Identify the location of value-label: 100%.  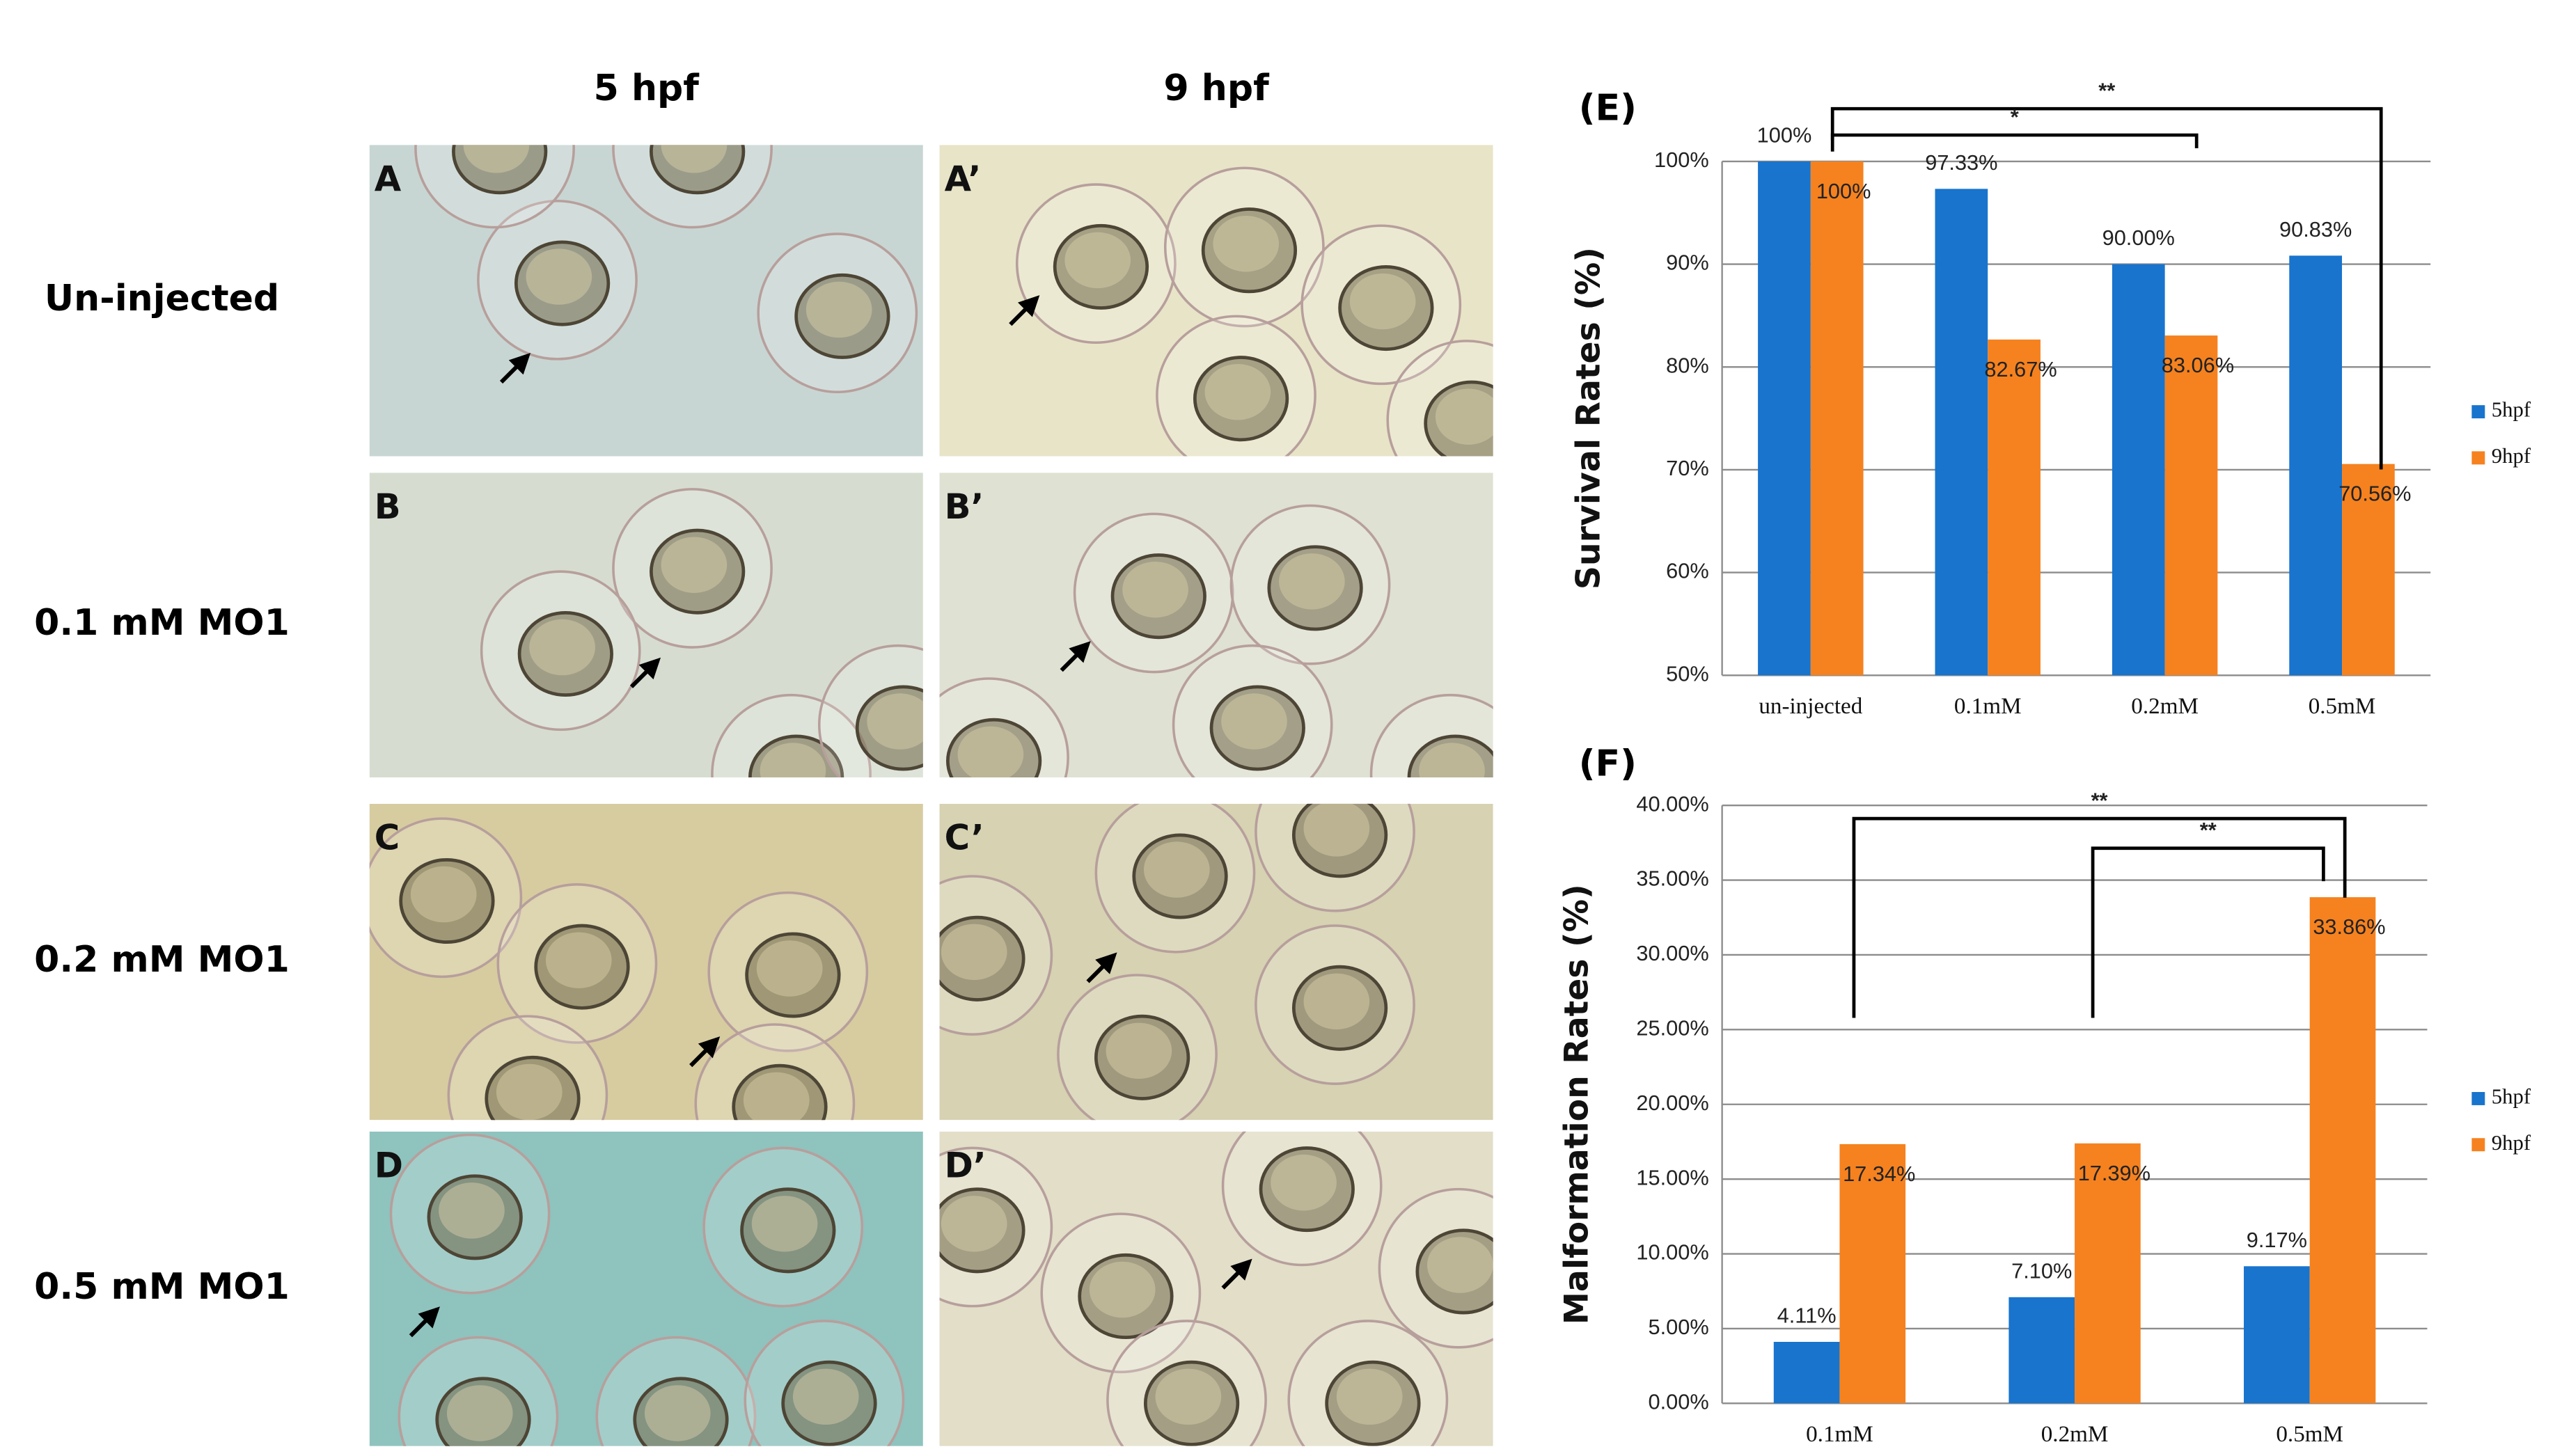
(1785, 135).